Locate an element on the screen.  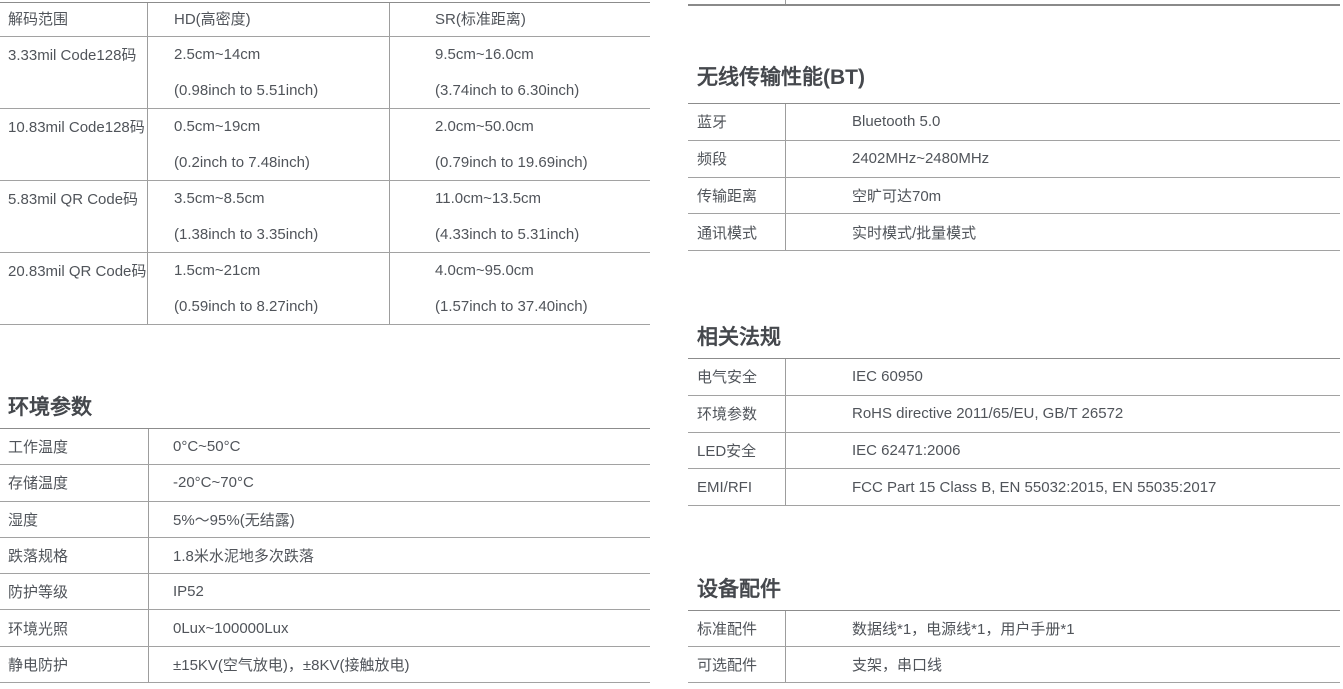
accessory-value: 数据线*1，电源线*1，用户手册*1 is located at coordinates (963, 629).